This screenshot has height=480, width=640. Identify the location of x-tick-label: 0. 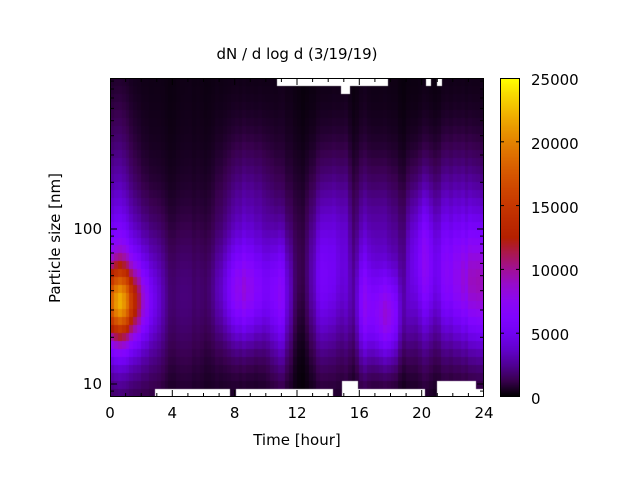
(110, 413).